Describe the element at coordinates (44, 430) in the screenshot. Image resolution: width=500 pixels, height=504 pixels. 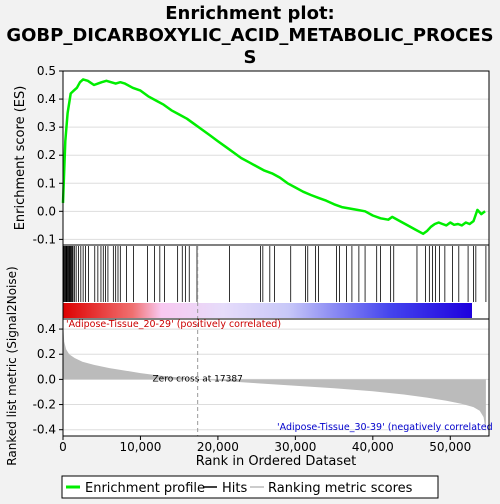
I see `metric-y-tick-label: -0.4` at that location.